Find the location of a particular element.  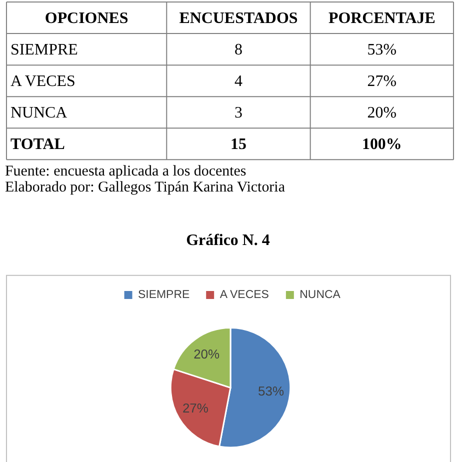

data-label: 15 is located at coordinates (238, 144).